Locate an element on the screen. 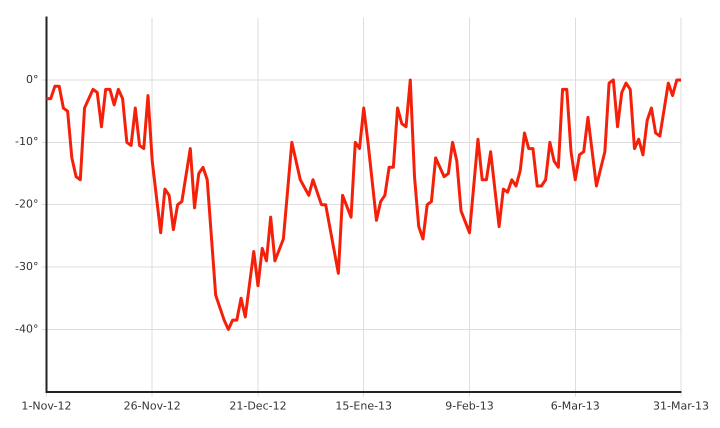 This screenshot has height=428, width=720. x-tick-label: 31-Mar-13 is located at coordinates (681, 405).